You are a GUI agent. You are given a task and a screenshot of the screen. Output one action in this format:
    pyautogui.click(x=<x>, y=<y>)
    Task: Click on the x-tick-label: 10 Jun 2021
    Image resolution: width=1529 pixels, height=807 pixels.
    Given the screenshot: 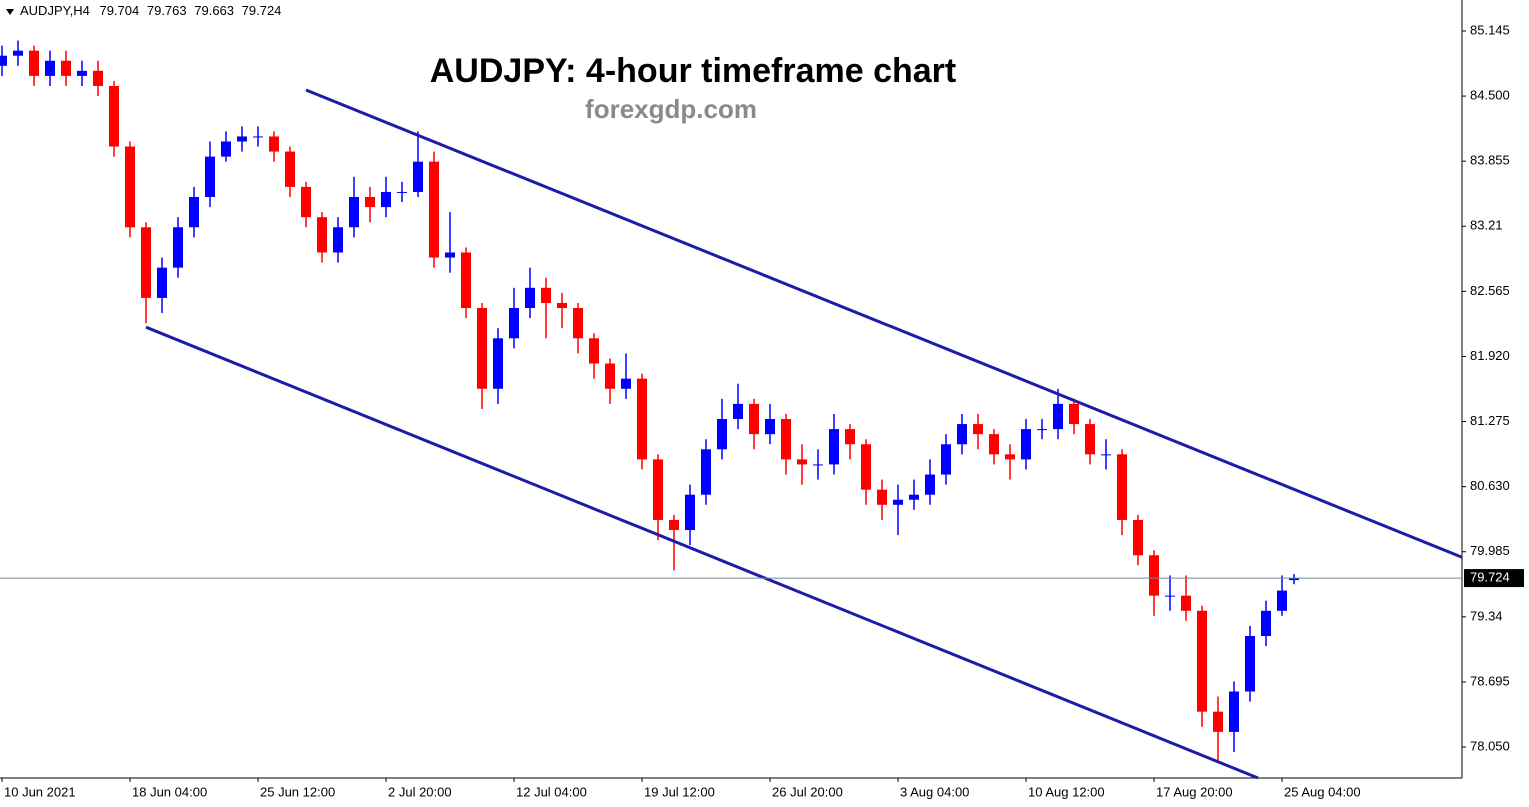 What is the action you would take?
    pyautogui.click(x=40, y=791)
    